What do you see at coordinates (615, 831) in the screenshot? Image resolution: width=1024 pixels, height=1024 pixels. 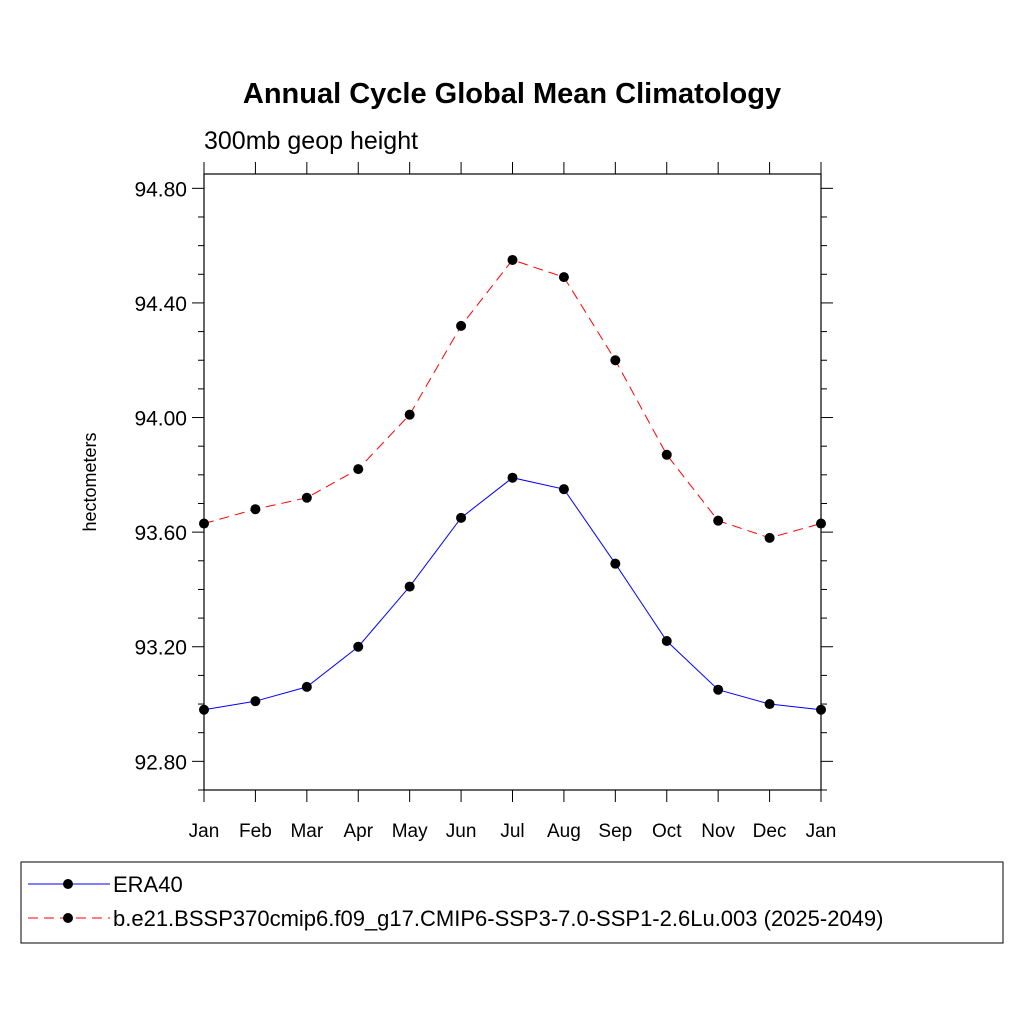 I see `x-tick-label: Sep` at bounding box center [615, 831].